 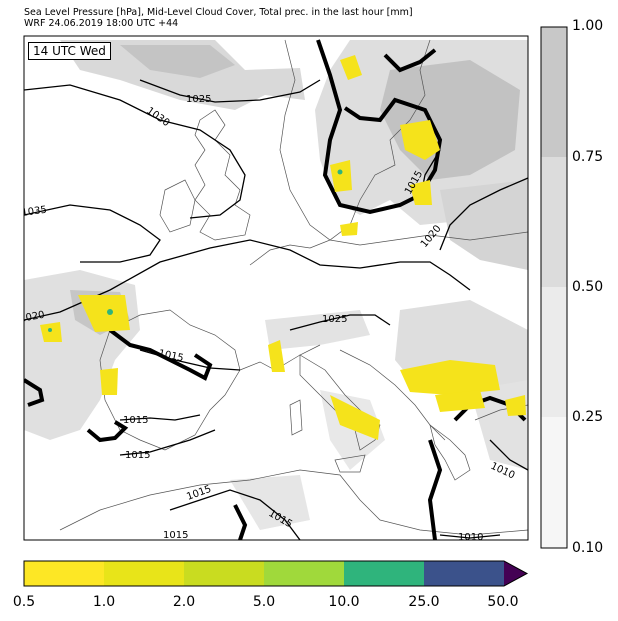 I want to click on precip-greece, so click(x=460, y=401).